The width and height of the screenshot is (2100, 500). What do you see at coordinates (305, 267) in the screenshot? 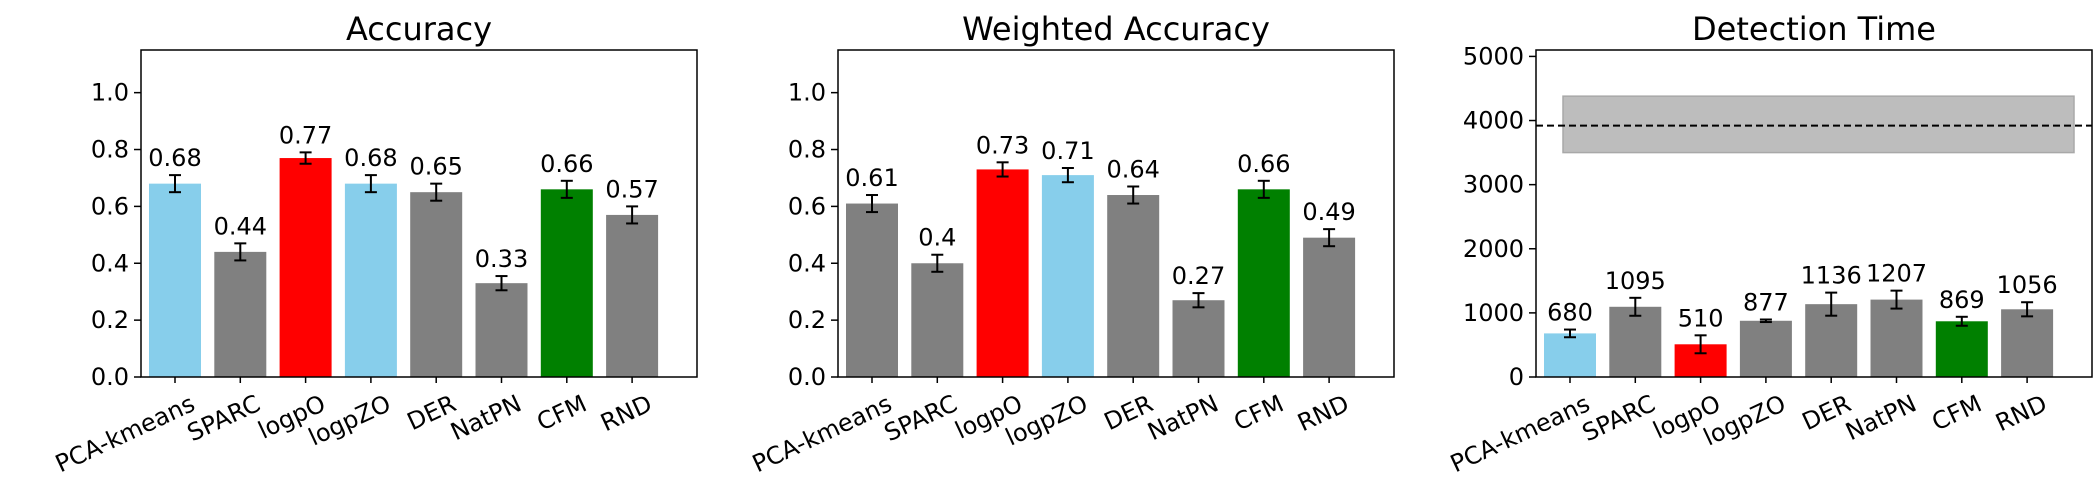
I see `bar-logpO` at bounding box center [305, 267].